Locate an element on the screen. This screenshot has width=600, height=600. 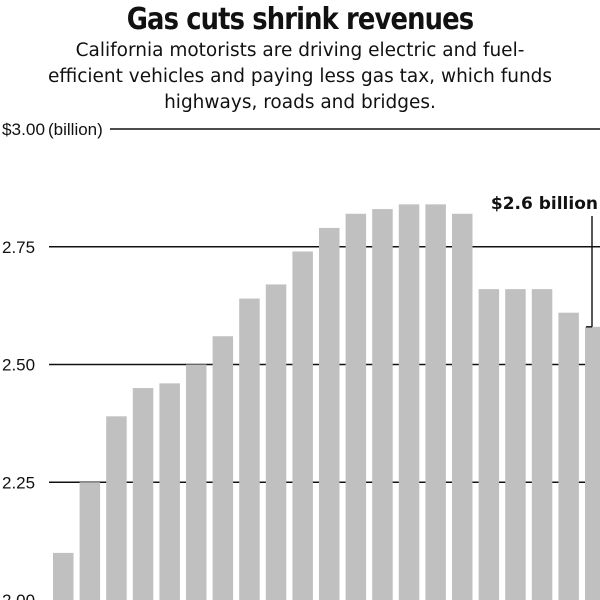
y-tick-label: 2.50 is located at coordinates (18, 365).